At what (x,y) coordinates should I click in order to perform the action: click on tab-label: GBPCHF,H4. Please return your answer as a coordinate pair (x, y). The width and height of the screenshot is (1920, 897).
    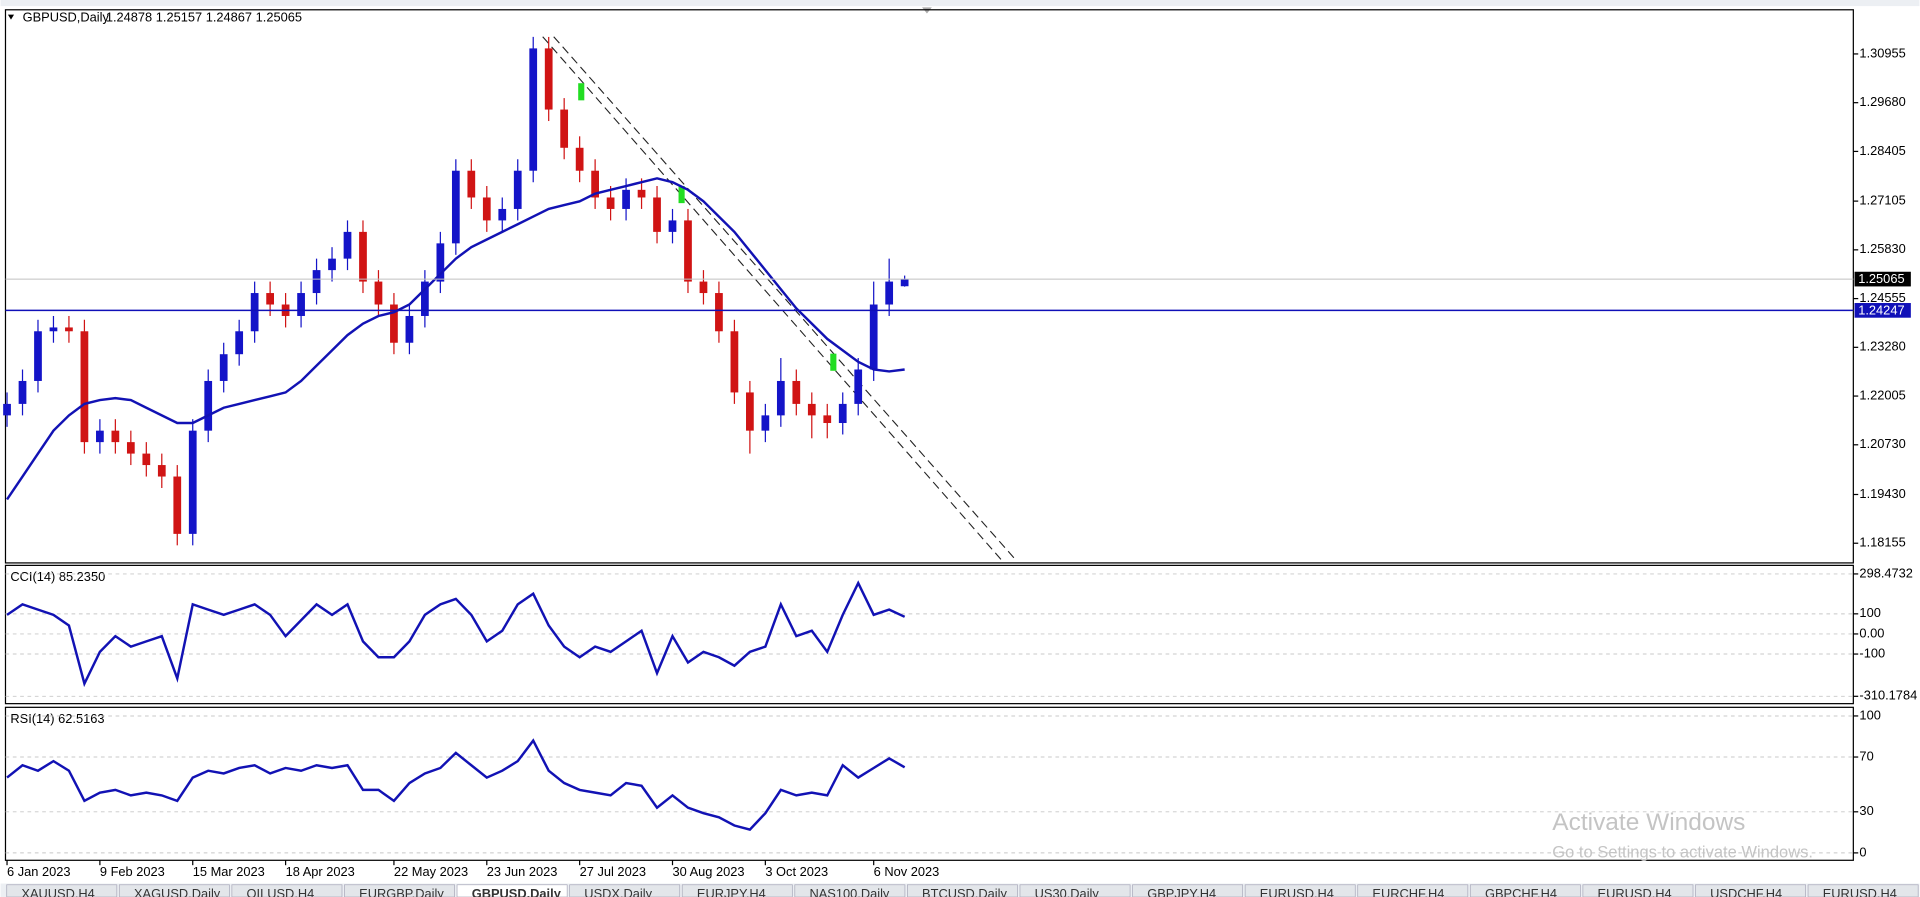
    Looking at the image, I should click on (1521, 891).